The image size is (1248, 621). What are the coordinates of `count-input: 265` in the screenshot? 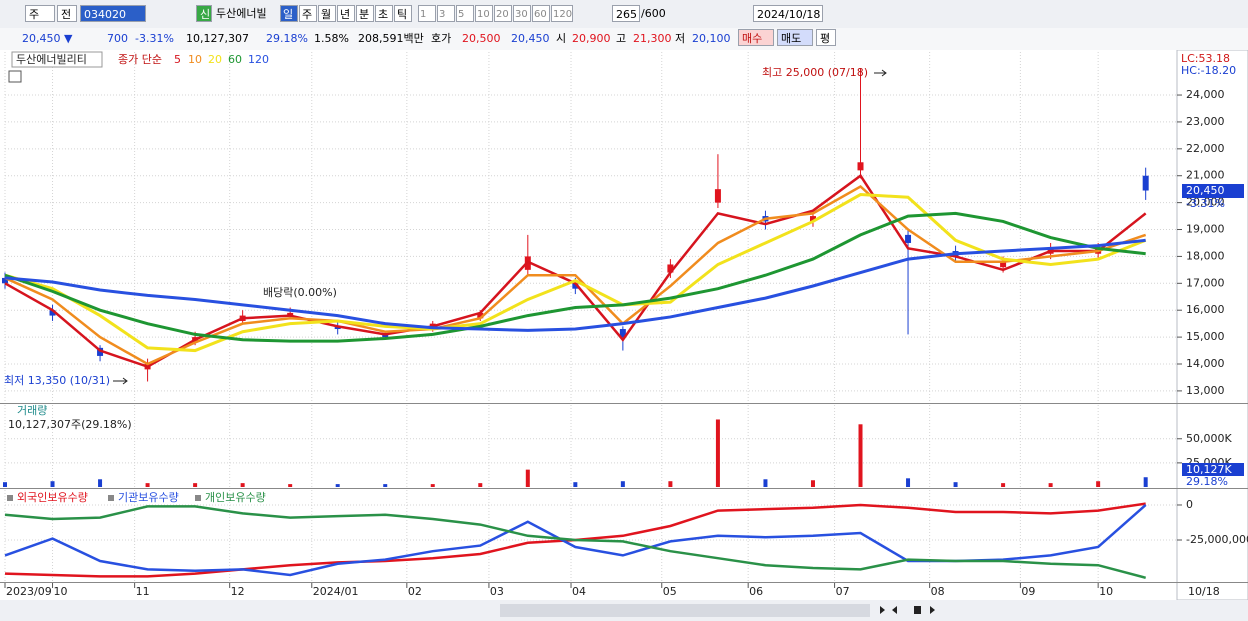 It's located at (626, 13).